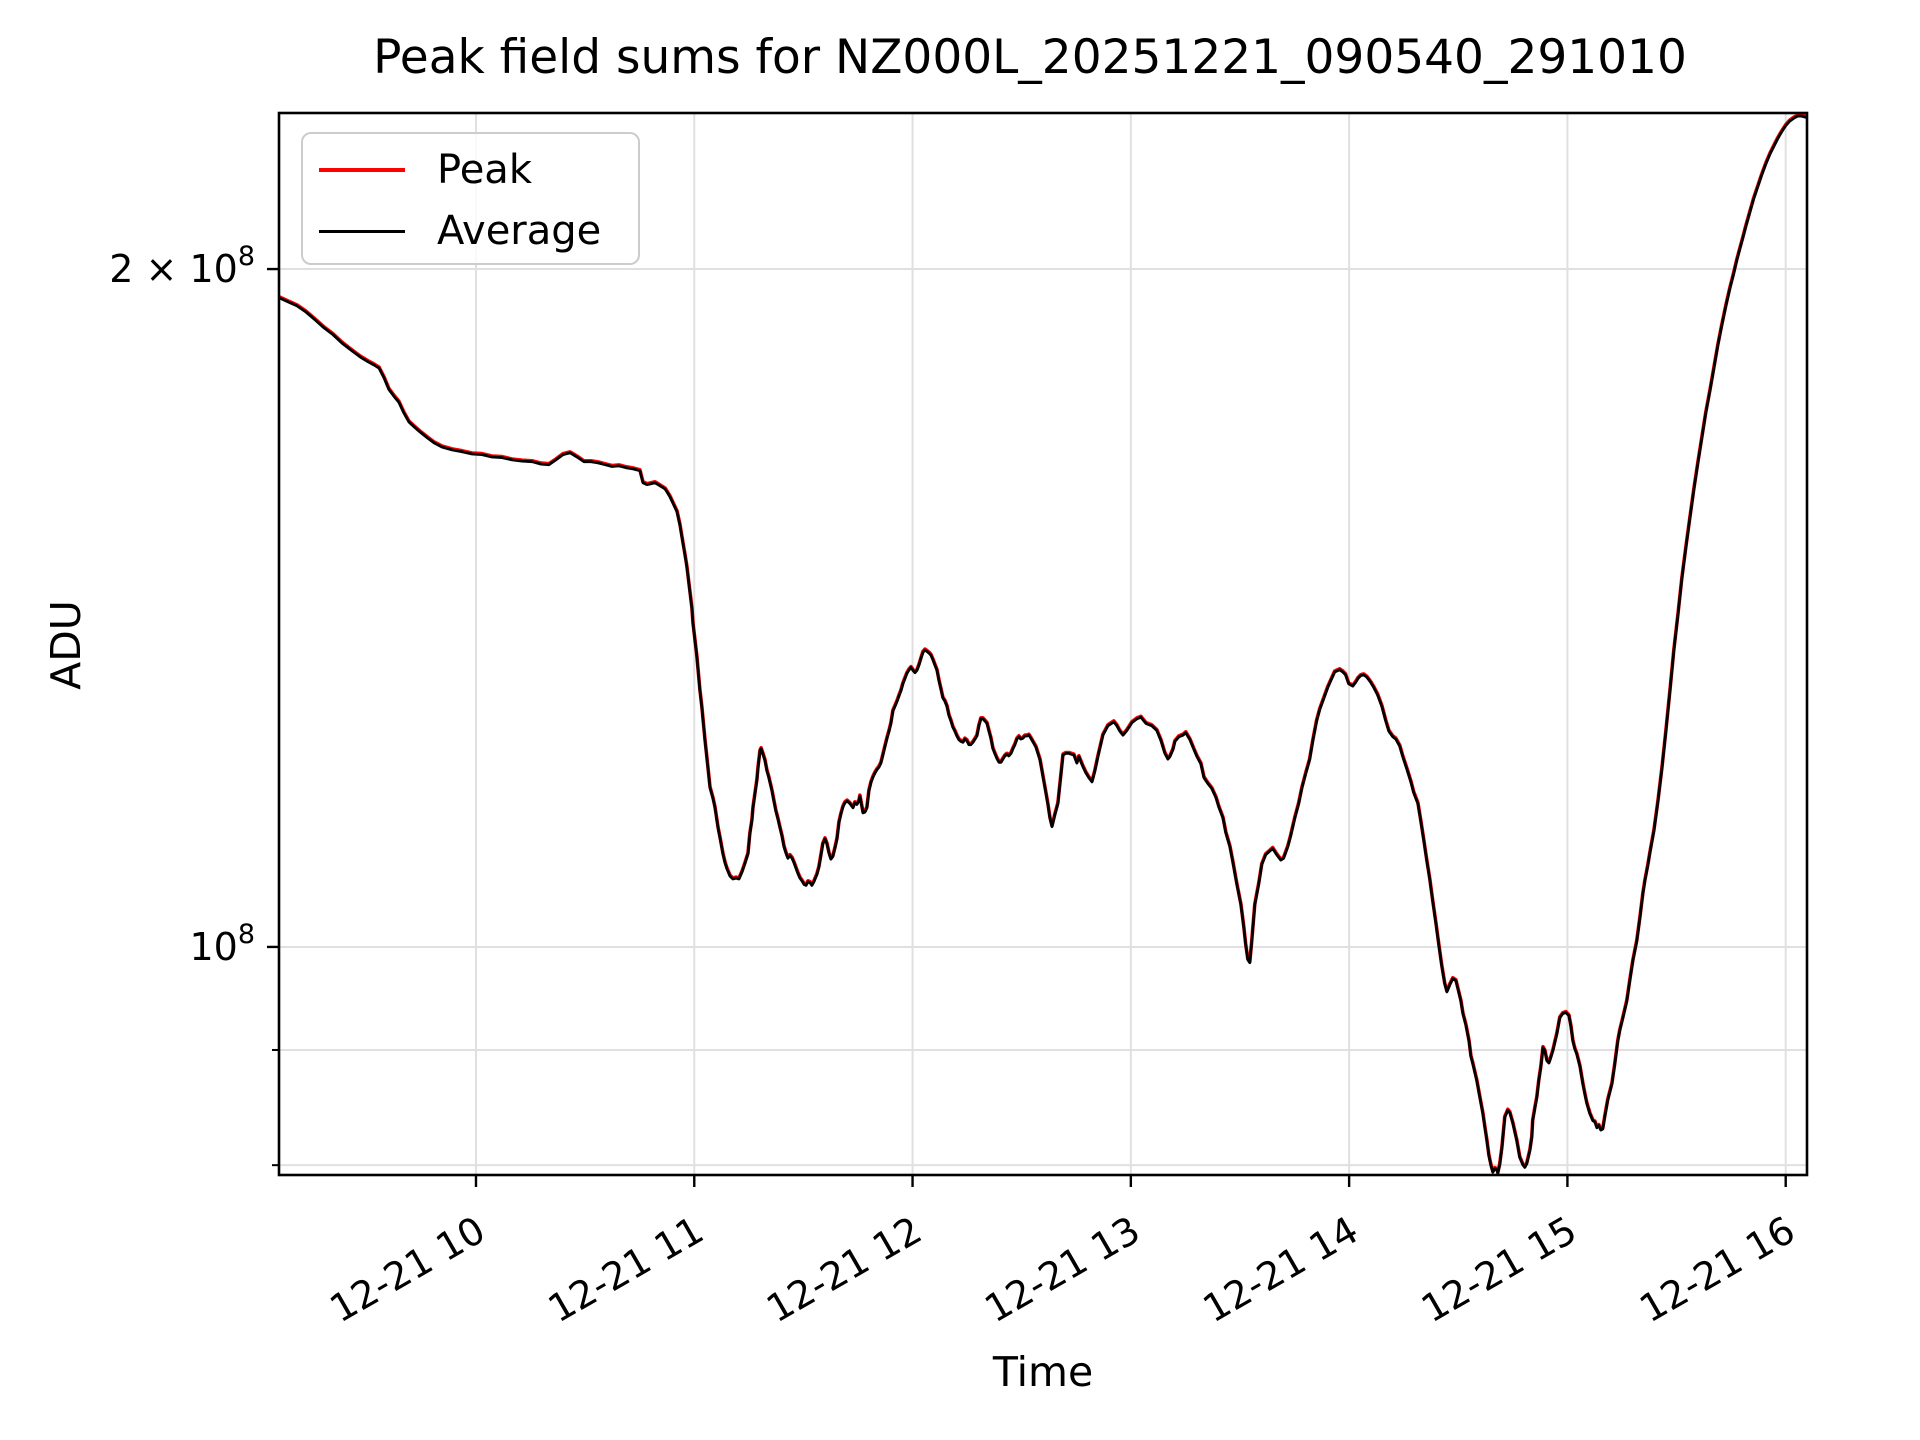  Describe the element at coordinates (519, 231) in the screenshot. I see `legend-label-average: Average` at that location.